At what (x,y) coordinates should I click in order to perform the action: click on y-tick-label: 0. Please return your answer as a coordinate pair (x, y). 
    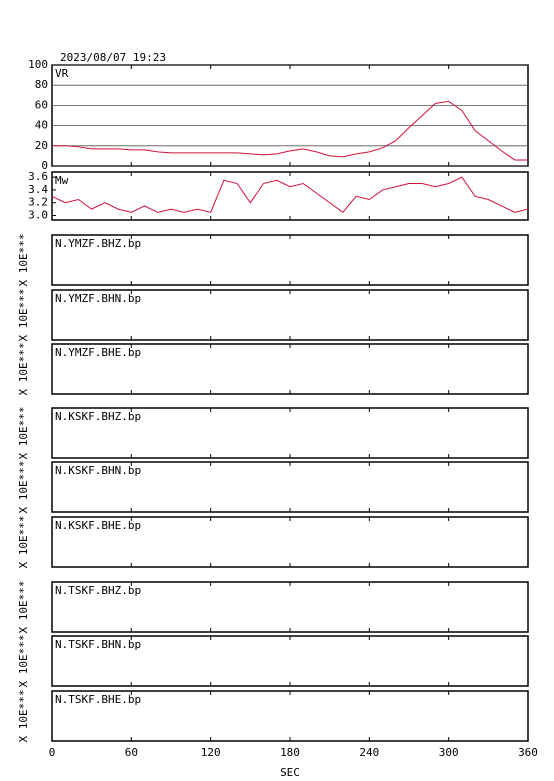
    Looking at the image, I should click on (44, 165).